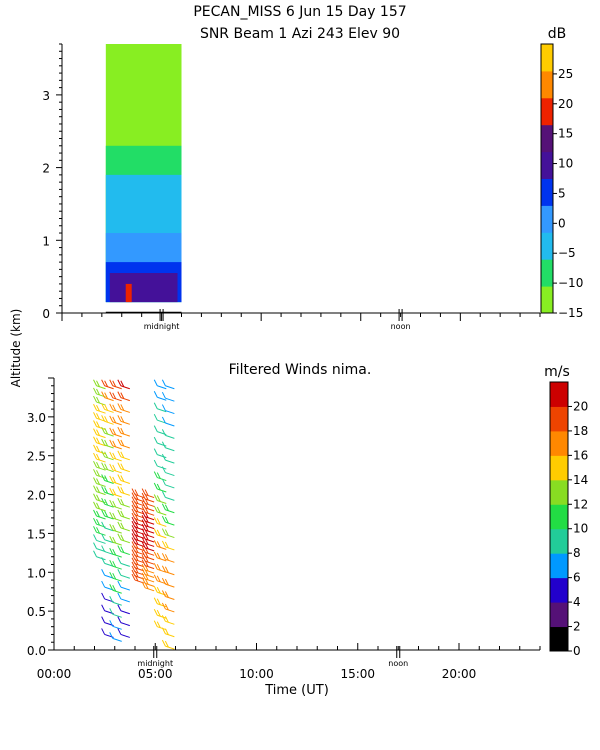  I want to click on colorbar-tick-label: 20, so click(580, 406).